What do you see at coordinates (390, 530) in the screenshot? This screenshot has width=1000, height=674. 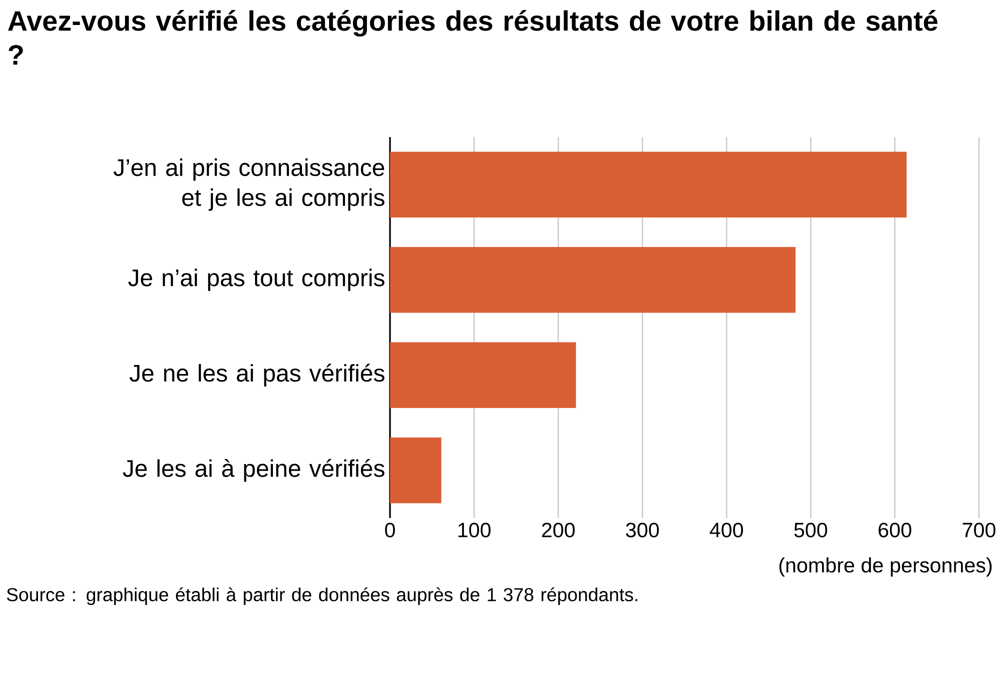 I see `x-tick-label: 0` at bounding box center [390, 530].